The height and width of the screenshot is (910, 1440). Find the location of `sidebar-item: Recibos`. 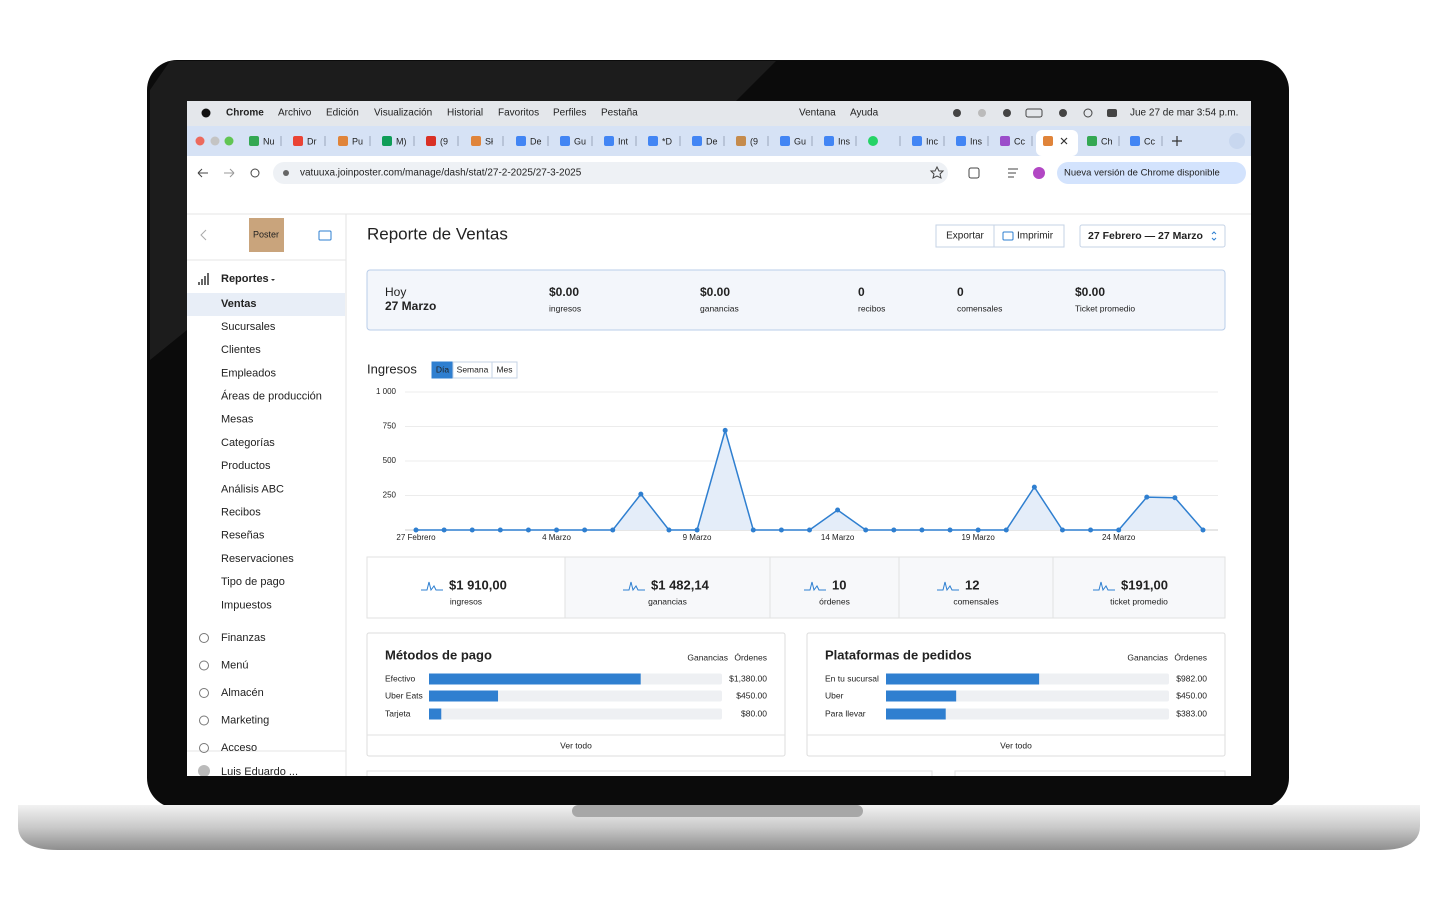

sidebar-item: Recibos is located at coordinates (241, 513).